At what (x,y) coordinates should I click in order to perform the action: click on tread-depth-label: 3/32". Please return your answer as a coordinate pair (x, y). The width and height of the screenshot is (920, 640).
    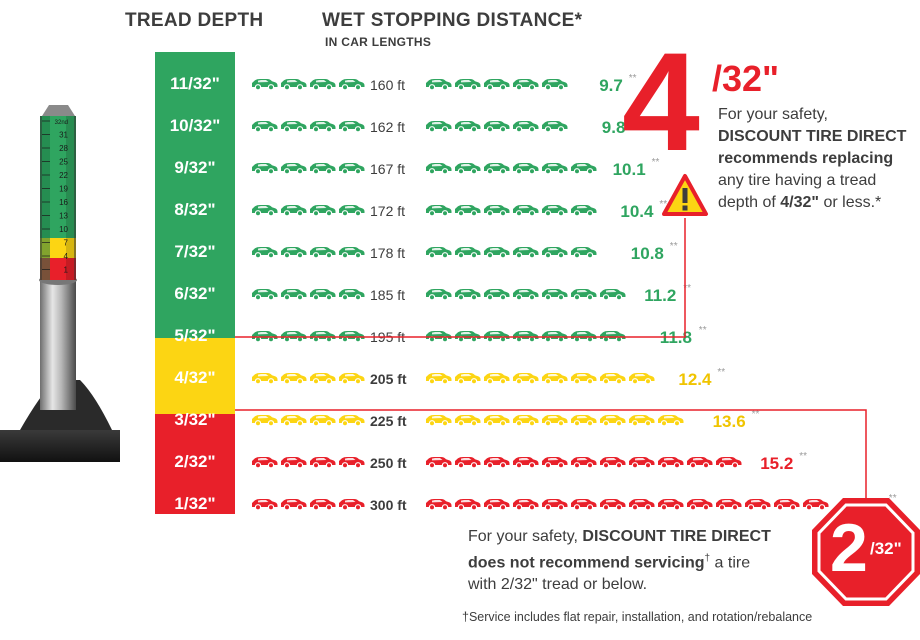
    Looking at the image, I should click on (195, 419).